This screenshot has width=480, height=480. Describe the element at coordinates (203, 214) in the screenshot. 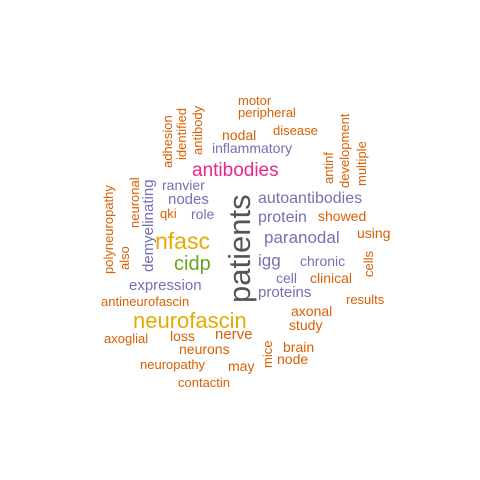

I see `cloud-word-role: role` at that location.